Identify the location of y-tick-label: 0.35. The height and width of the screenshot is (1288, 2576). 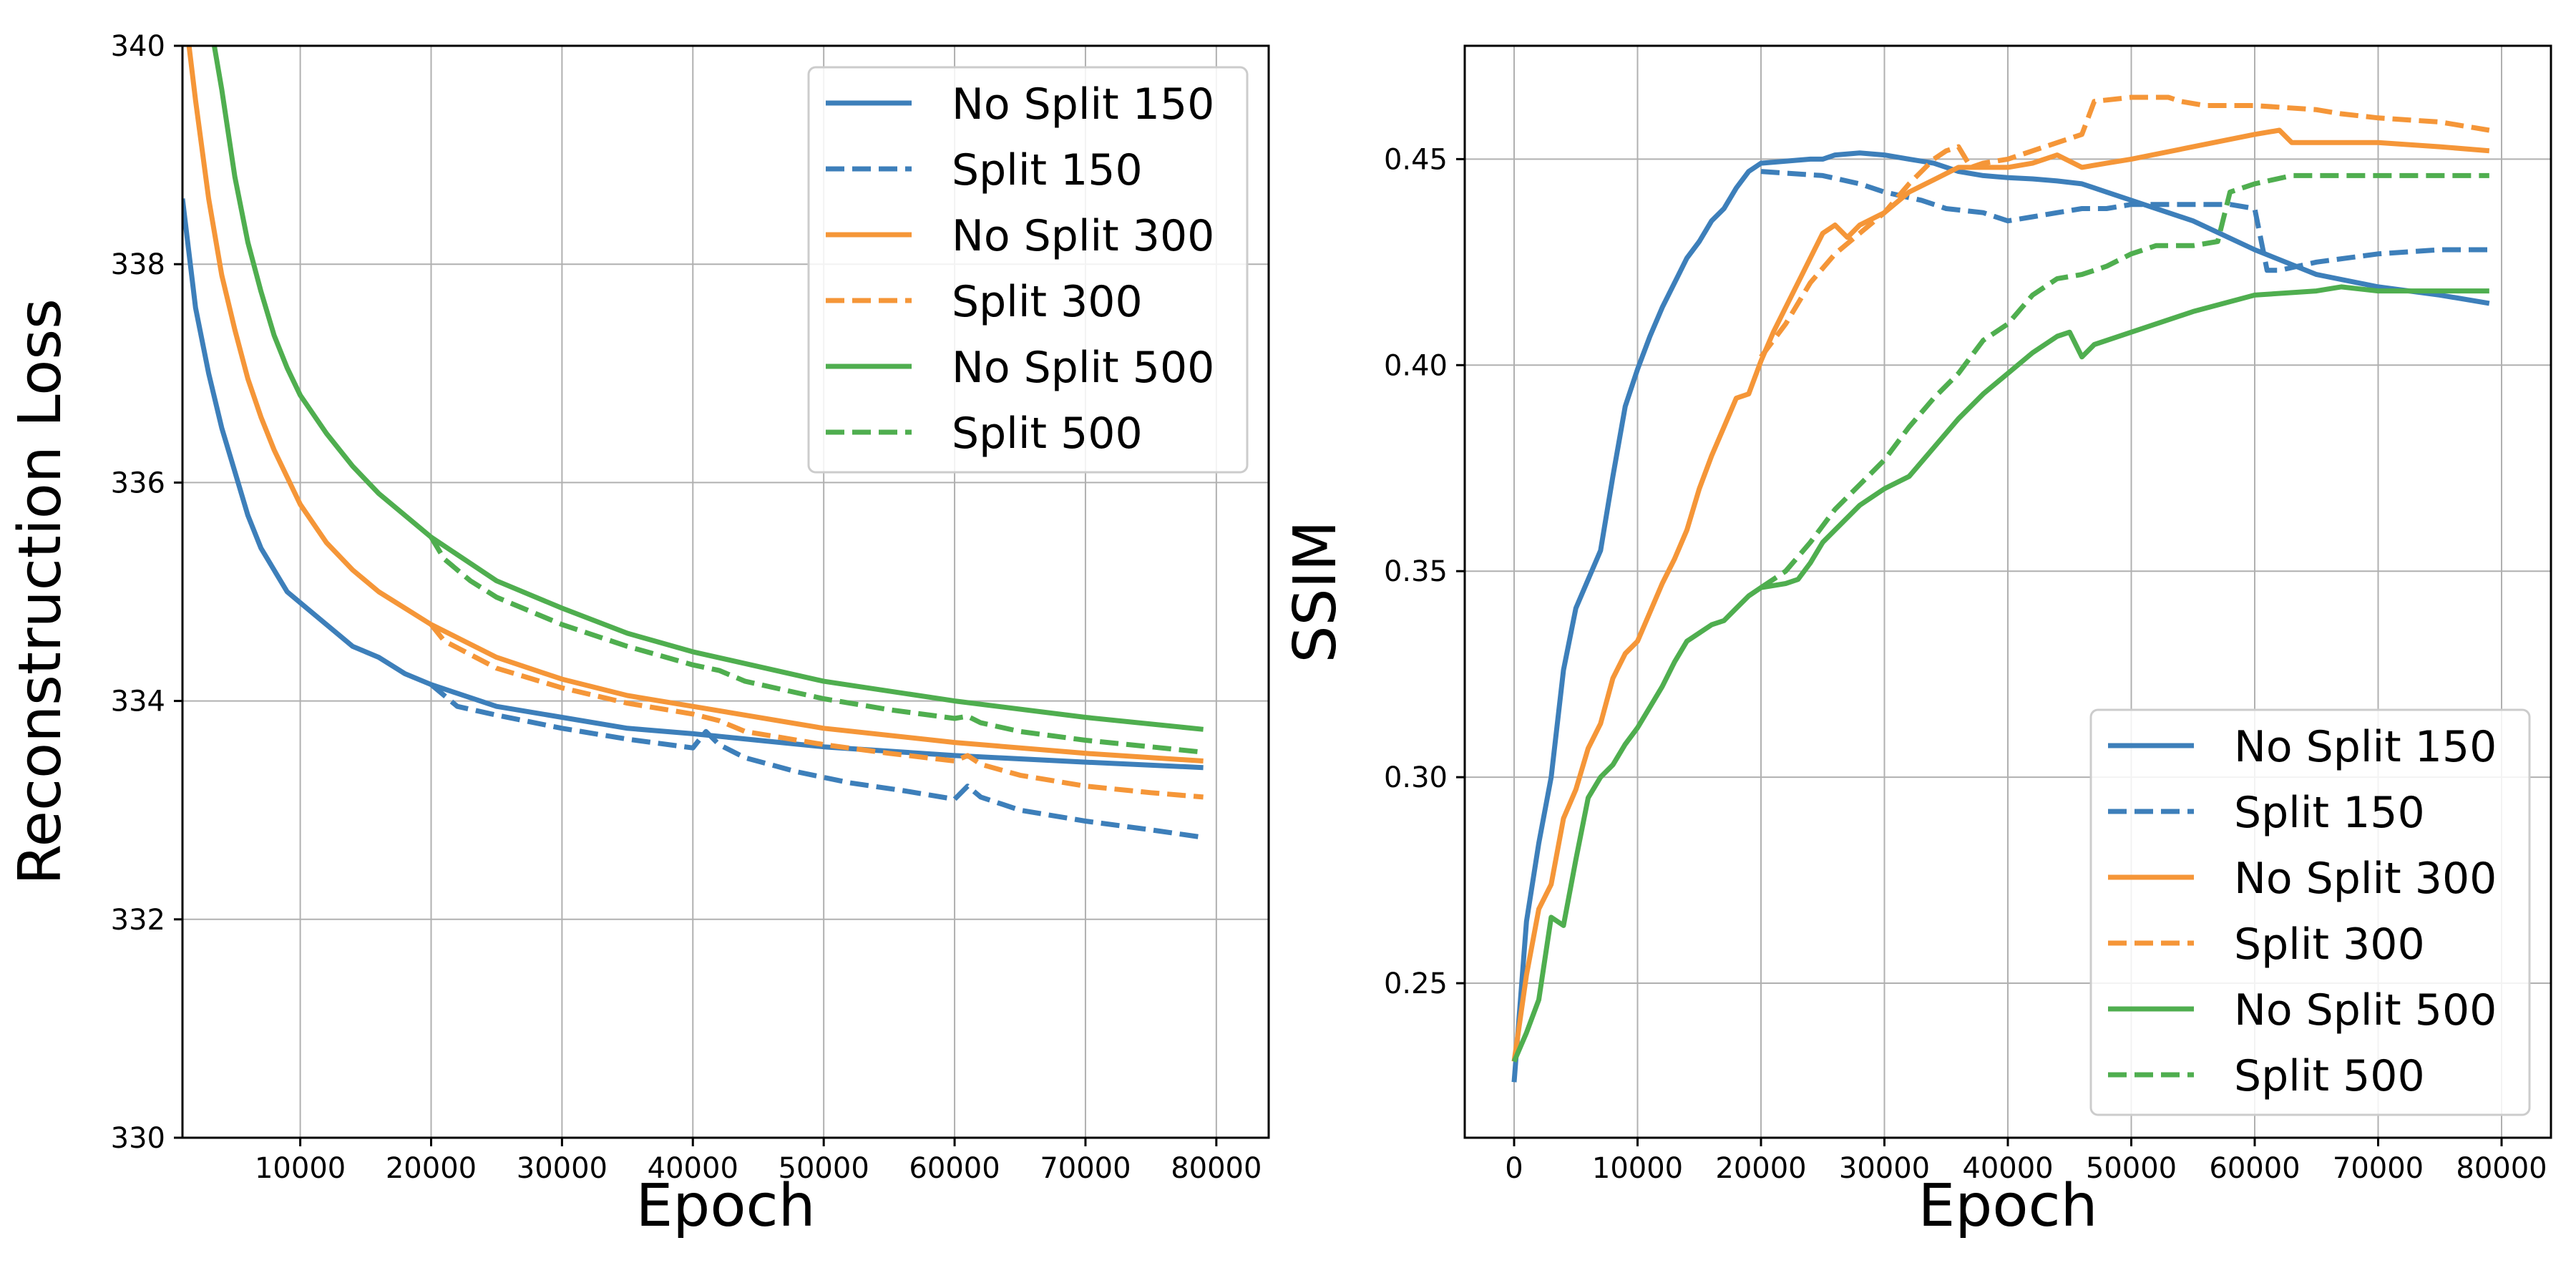
(1416, 571).